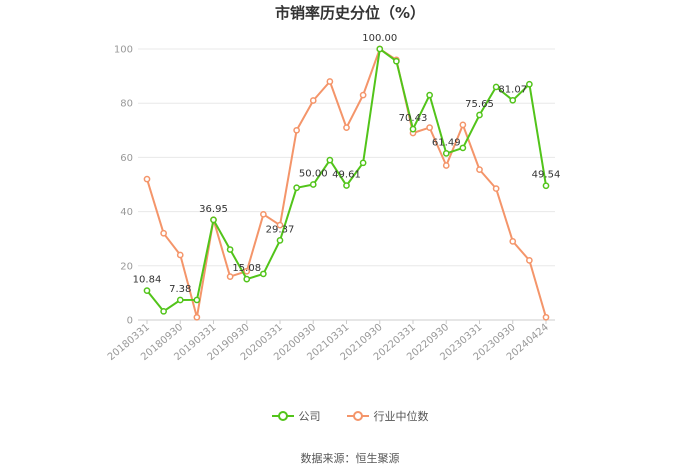  I want to click on legend-swatch-industry-median, so click(357, 416).